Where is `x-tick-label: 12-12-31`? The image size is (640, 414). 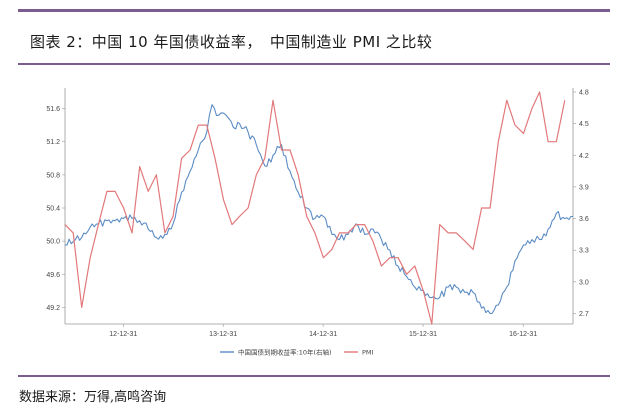
x-tick-label: 12-12-31 is located at coordinates (123, 334).